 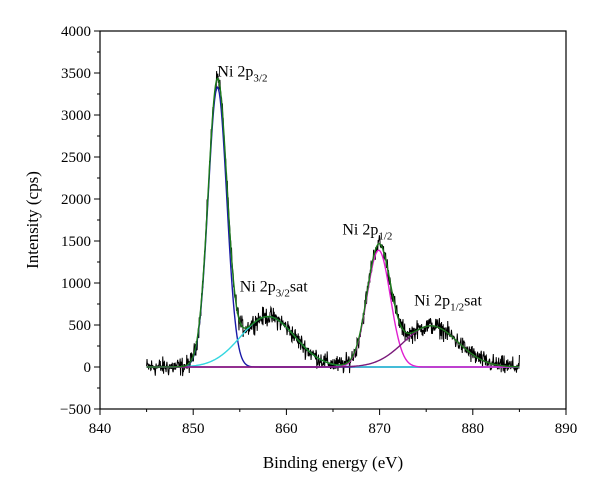 I want to click on x-tick-label: 890, so click(x=566, y=429).